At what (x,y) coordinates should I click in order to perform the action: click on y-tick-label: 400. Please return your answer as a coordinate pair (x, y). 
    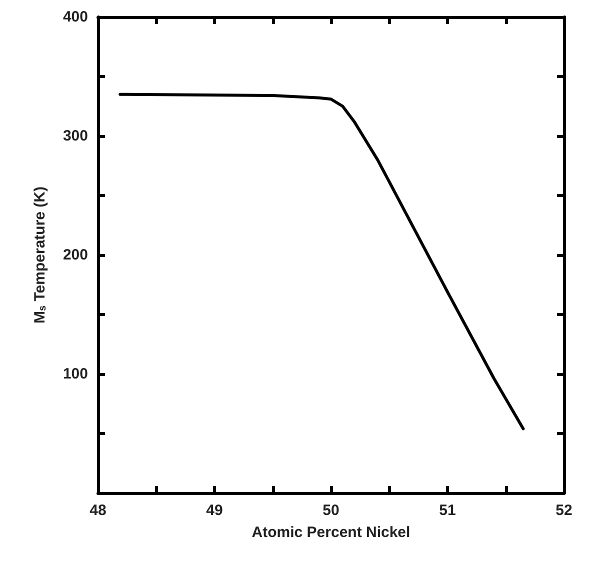
    Looking at the image, I should click on (75, 17).